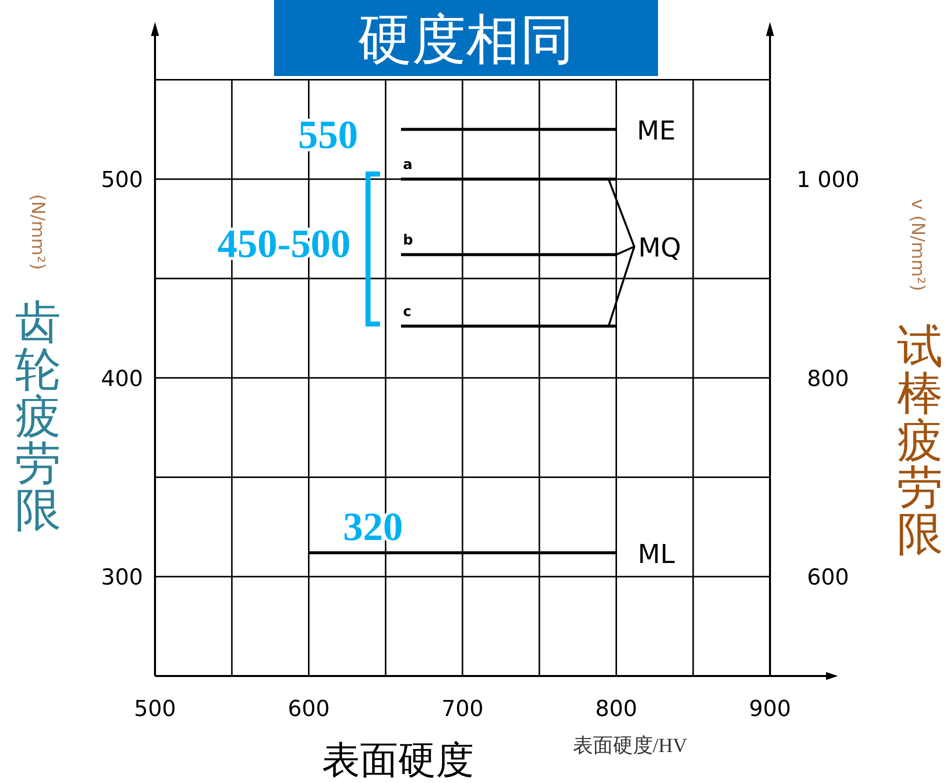  Describe the element at coordinates (828, 379) in the screenshot. I see `y2-tick-label: 800` at that location.